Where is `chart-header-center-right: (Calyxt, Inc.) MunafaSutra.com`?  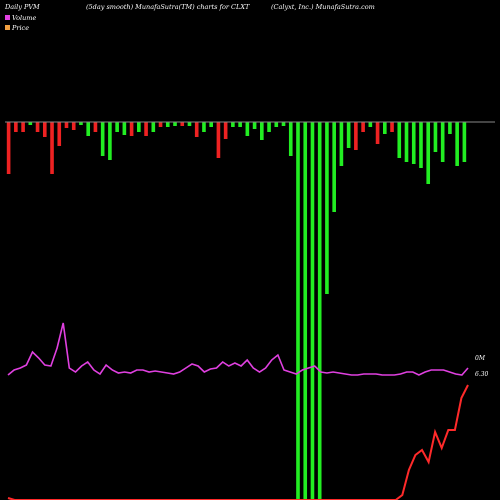 chart-header-center-right: (Calyxt, Inc.) MunafaSutra.com is located at coordinates (323, 7).